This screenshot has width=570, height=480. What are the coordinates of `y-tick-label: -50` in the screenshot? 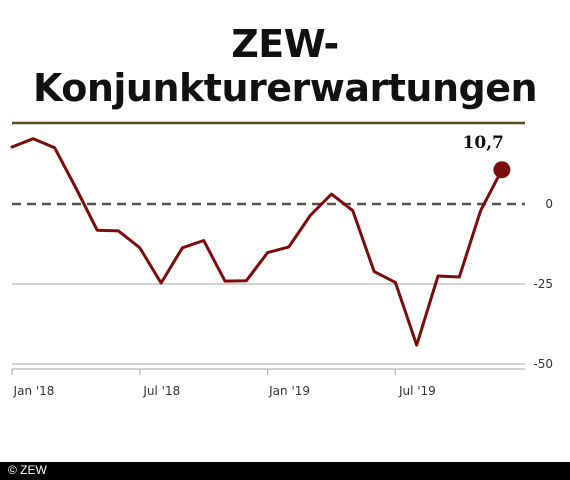 It's located at (543, 364).